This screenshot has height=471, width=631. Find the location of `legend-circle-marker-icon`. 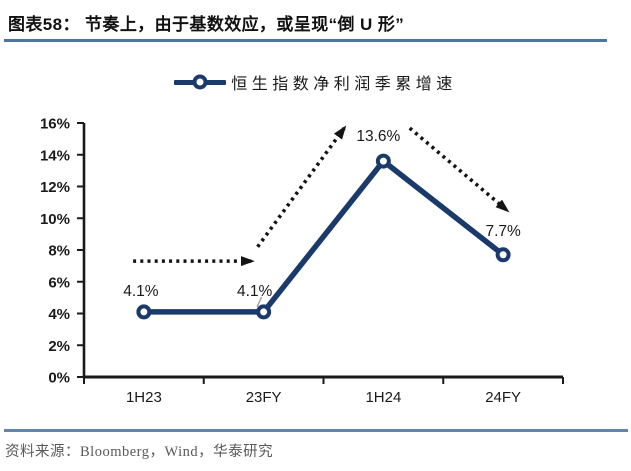

legend-circle-marker-icon is located at coordinates (200, 82).